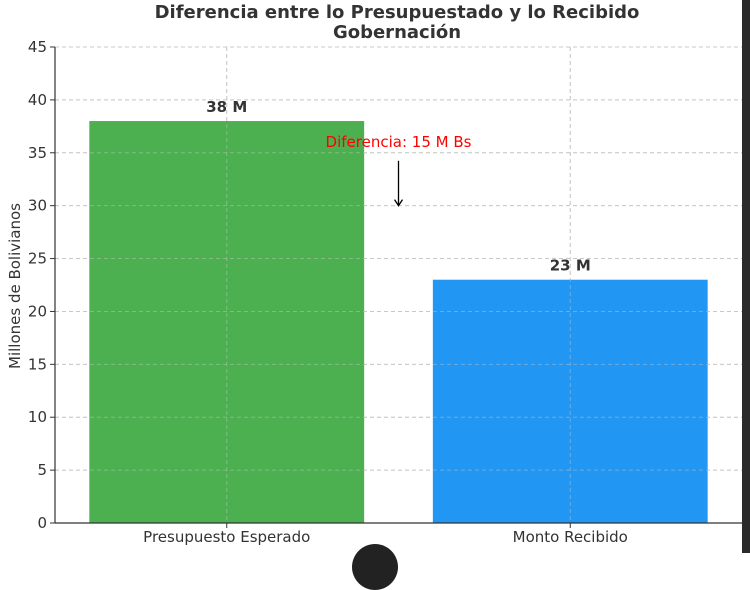 The image size is (750, 590). I want to click on y-tick-label: 40, so click(37, 100).